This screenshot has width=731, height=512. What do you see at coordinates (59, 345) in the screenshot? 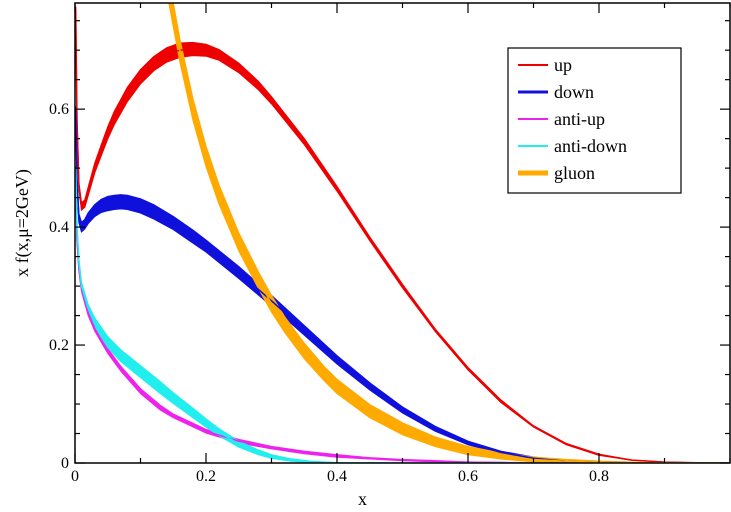
I see `y-tick-label: 0.2` at bounding box center [59, 345].